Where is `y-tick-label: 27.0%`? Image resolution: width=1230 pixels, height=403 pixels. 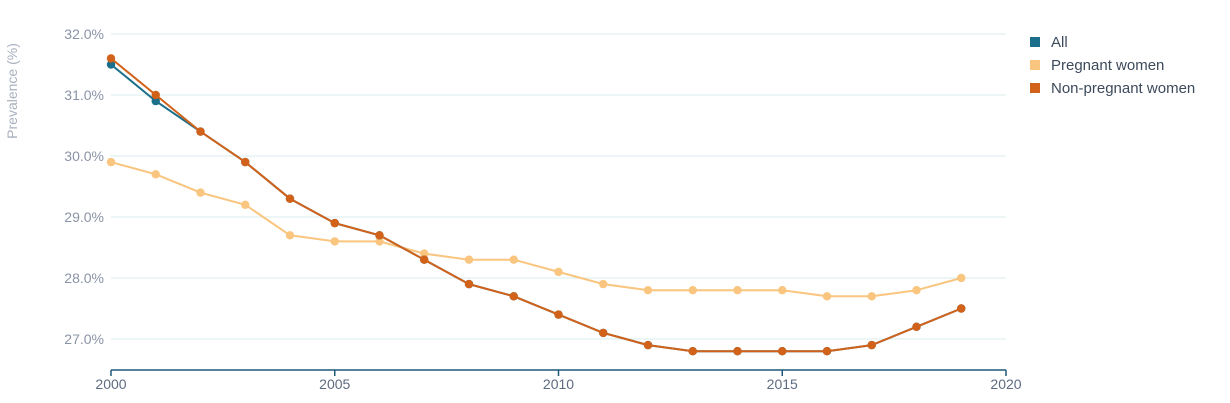 y-tick-label: 27.0% is located at coordinates (84, 339).